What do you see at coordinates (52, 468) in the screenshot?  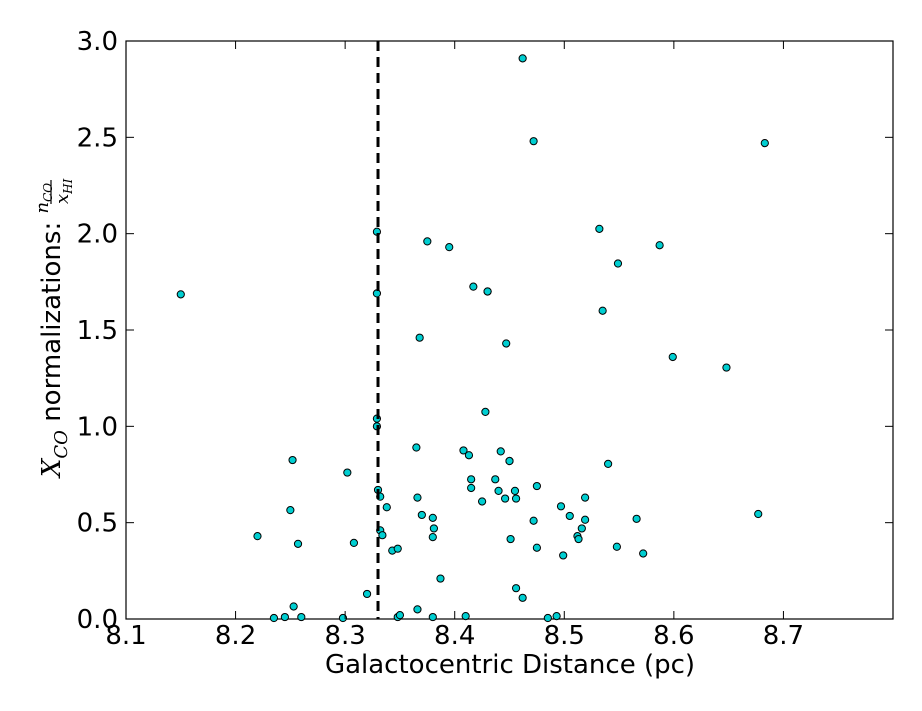 I see `y-axis-title-main: X` at bounding box center [52, 468].